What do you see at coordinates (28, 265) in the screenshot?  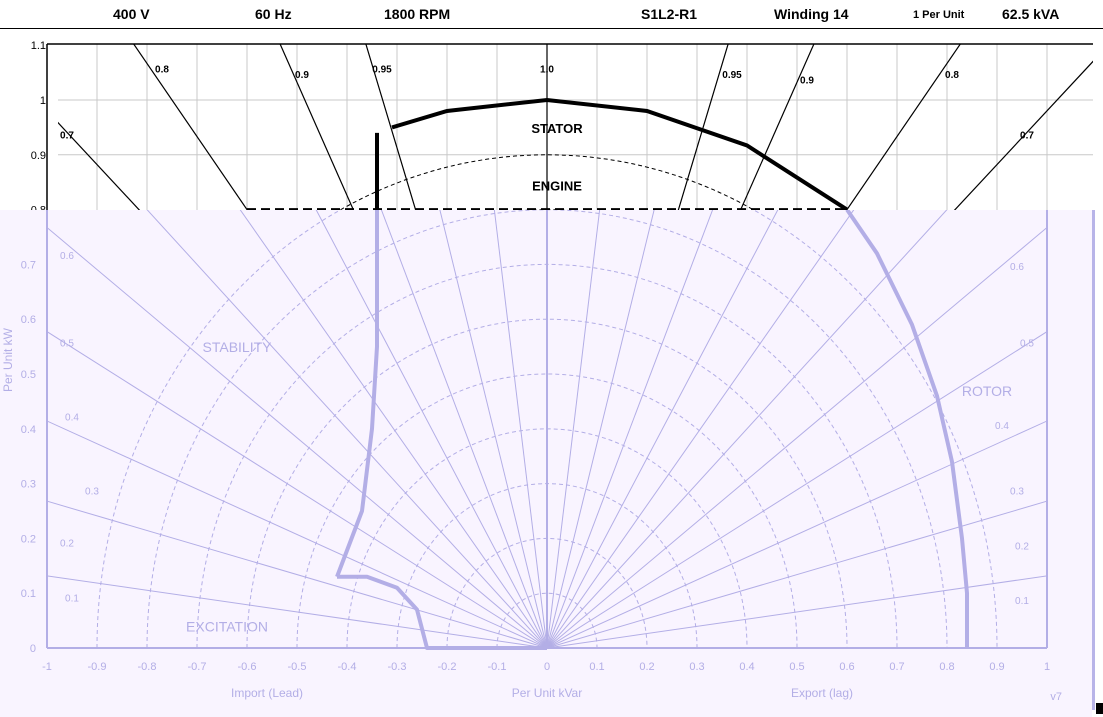 I see `lower-y-tick-label: 0.7` at bounding box center [28, 265].